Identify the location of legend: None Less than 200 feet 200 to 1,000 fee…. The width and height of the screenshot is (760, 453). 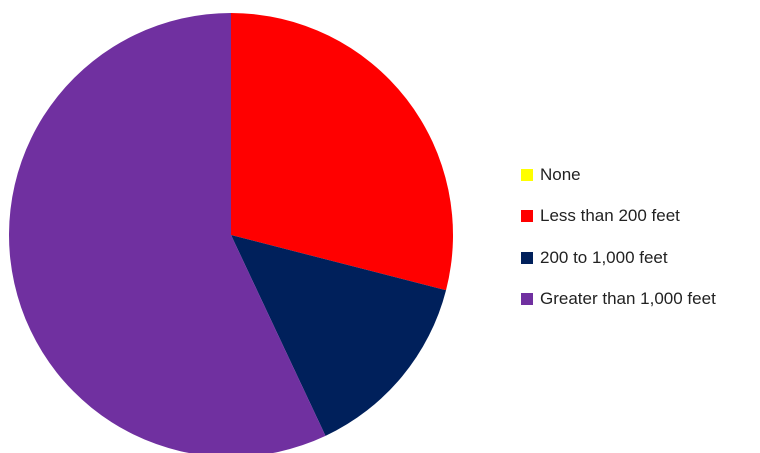
(618, 244).